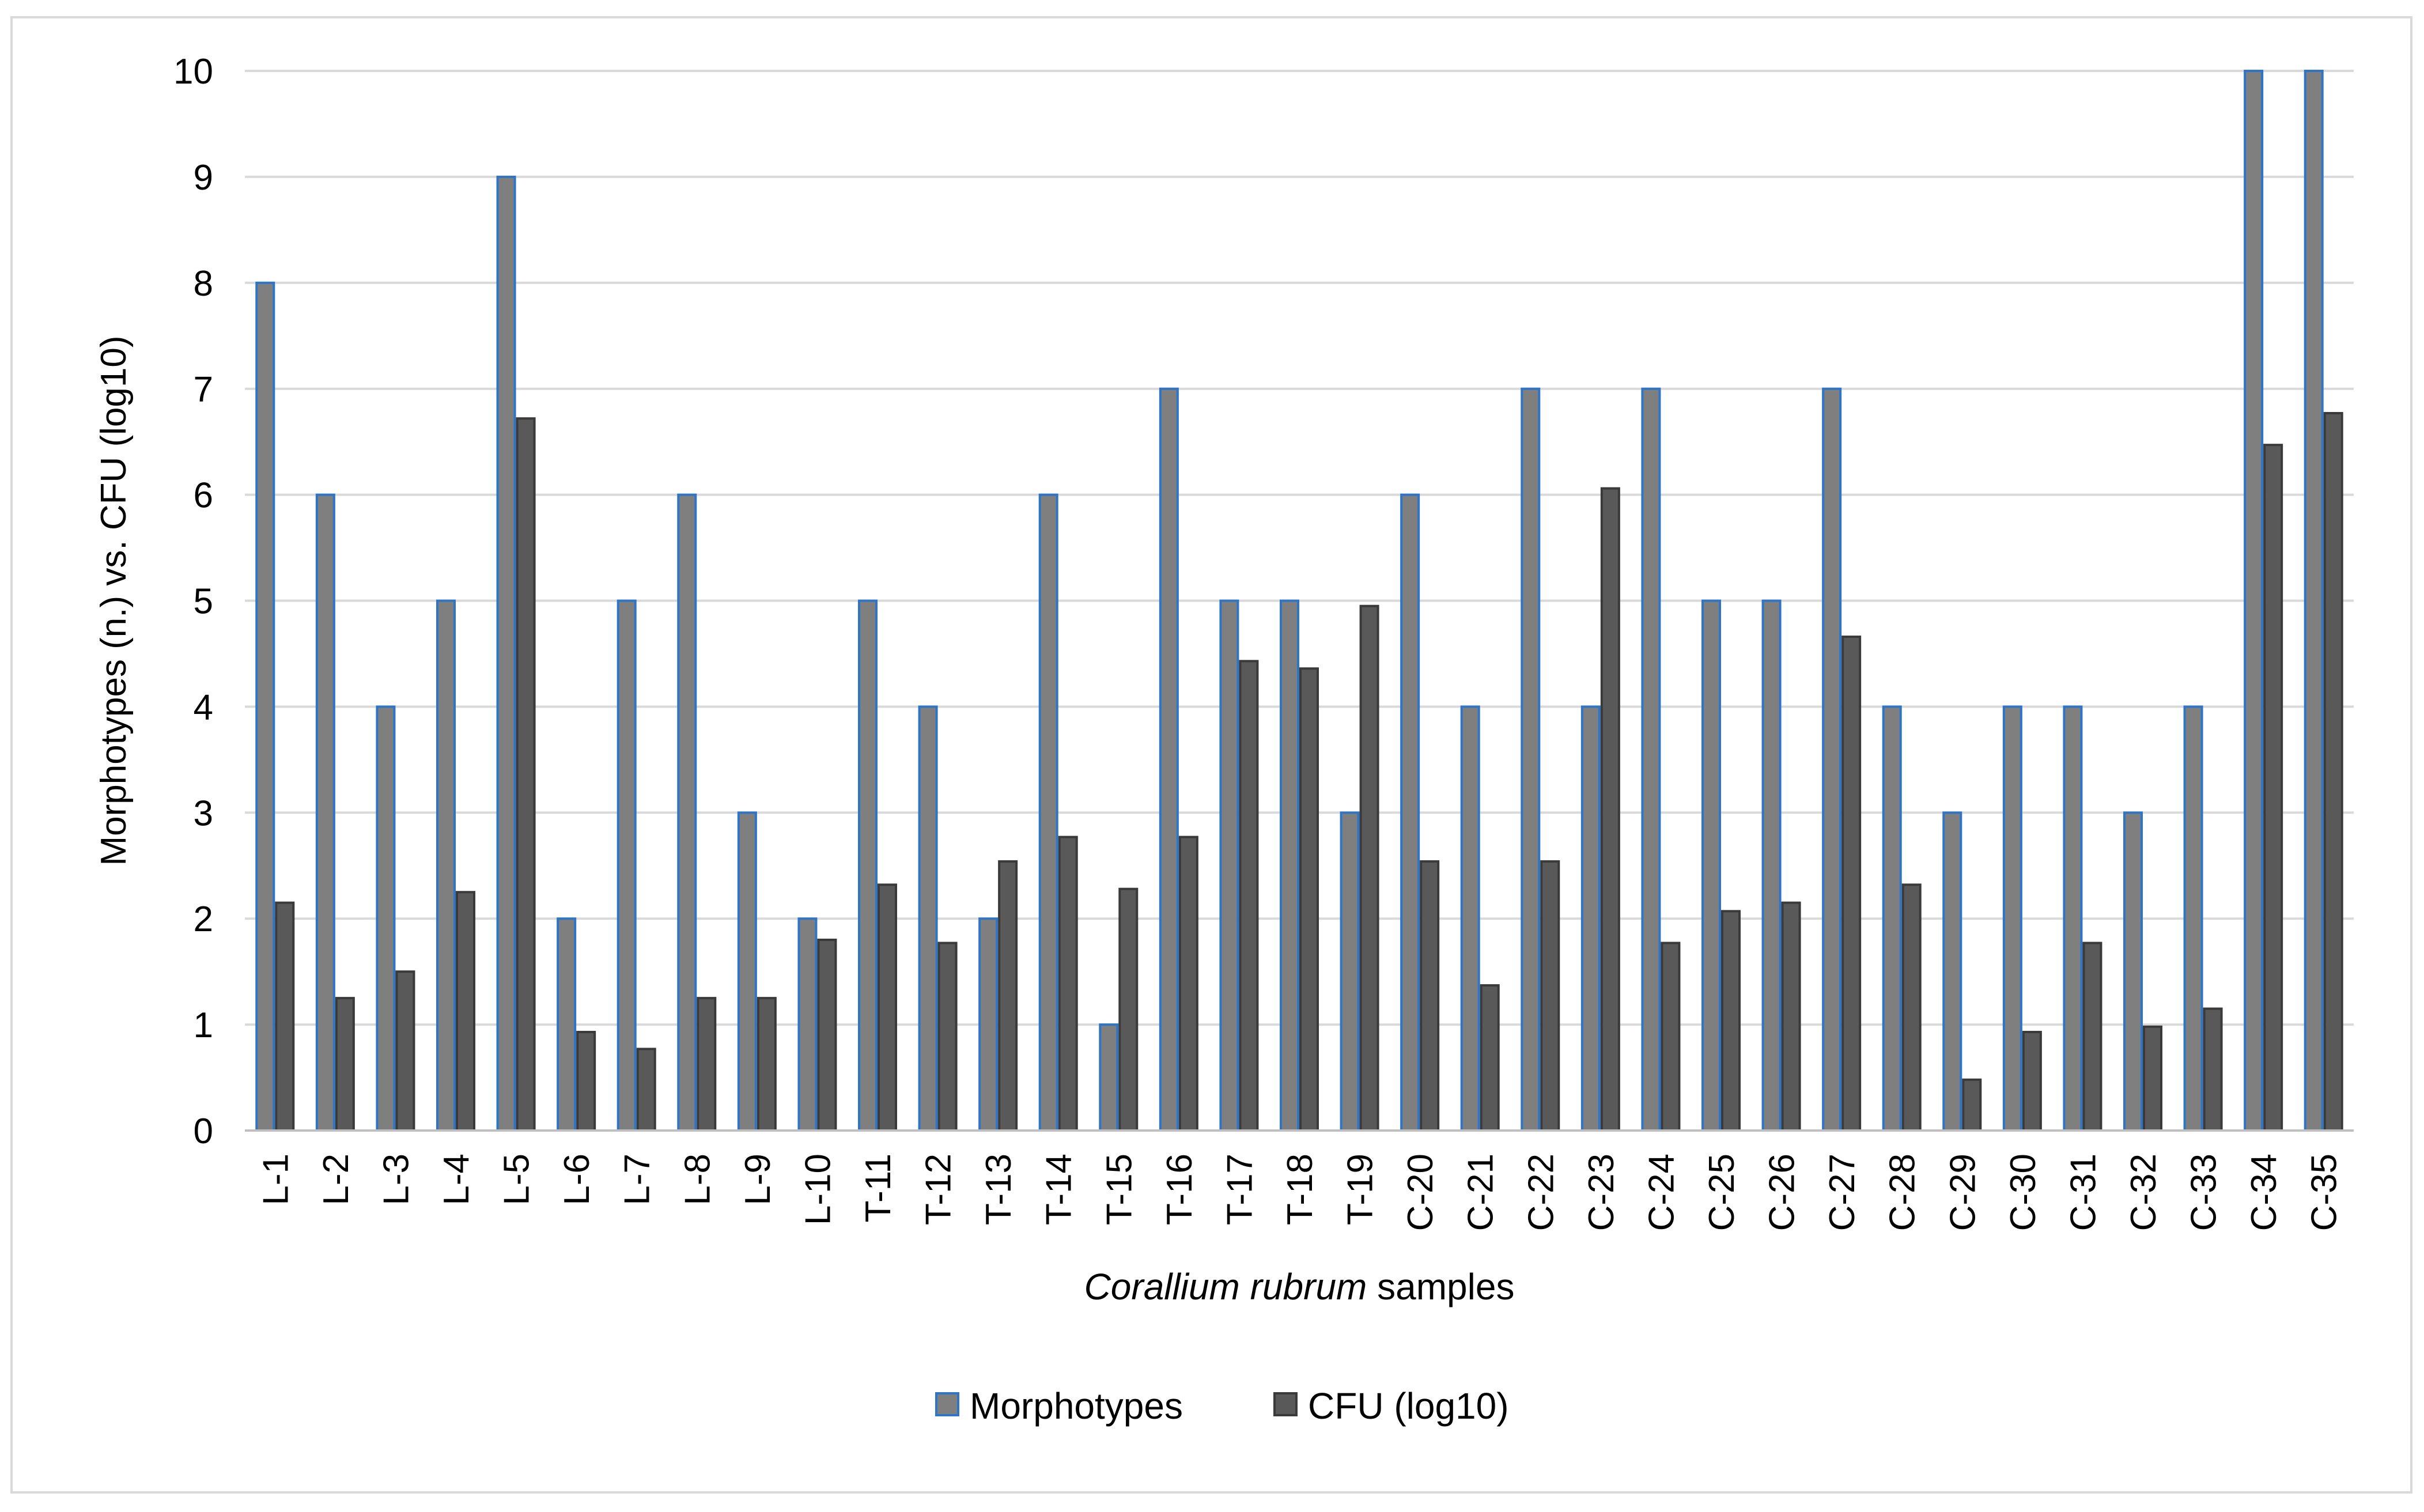 This screenshot has width=2424, height=1512. Describe the element at coordinates (1119, 1189) in the screenshot. I see `x-tick-label: T-15` at that location.